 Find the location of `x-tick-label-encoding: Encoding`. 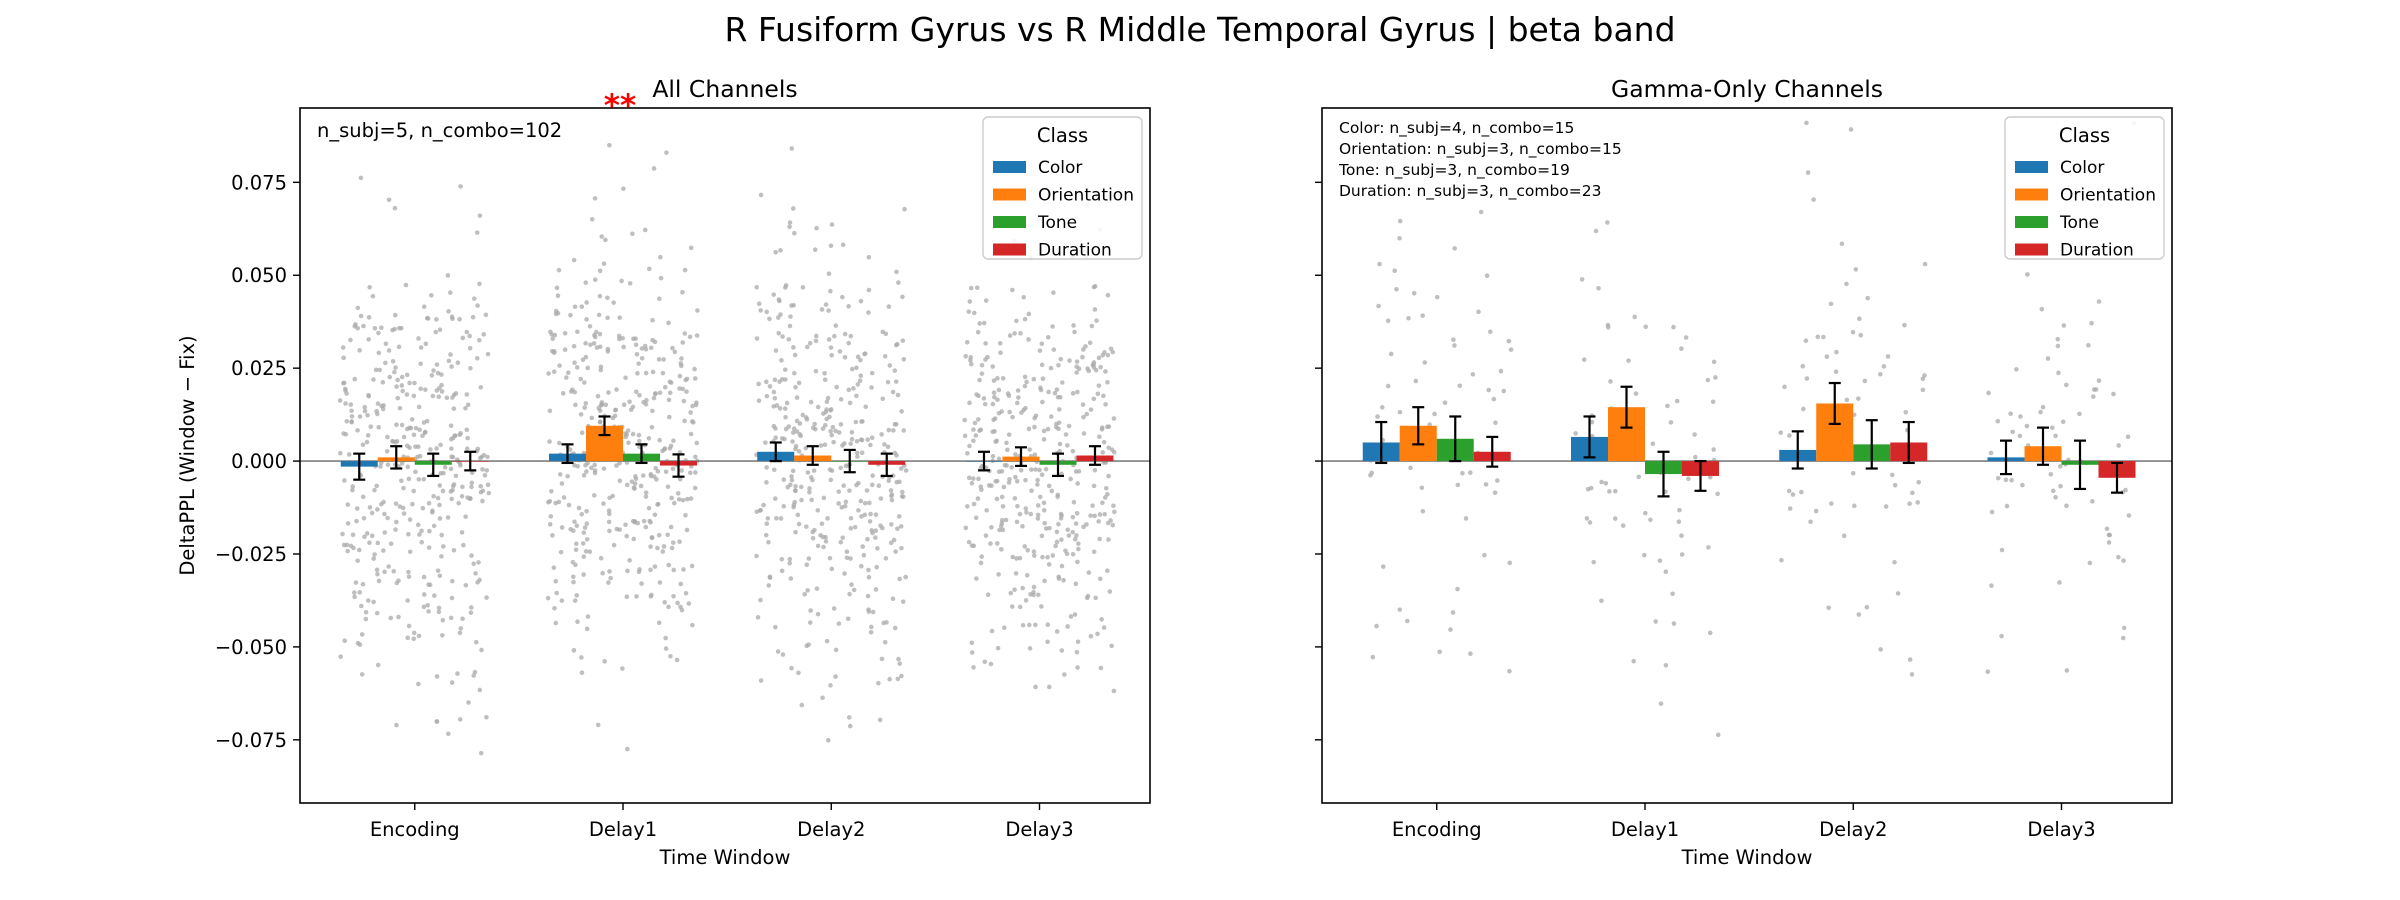

x-tick-label-encoding: Encoding is located at coordinates (415, 829).